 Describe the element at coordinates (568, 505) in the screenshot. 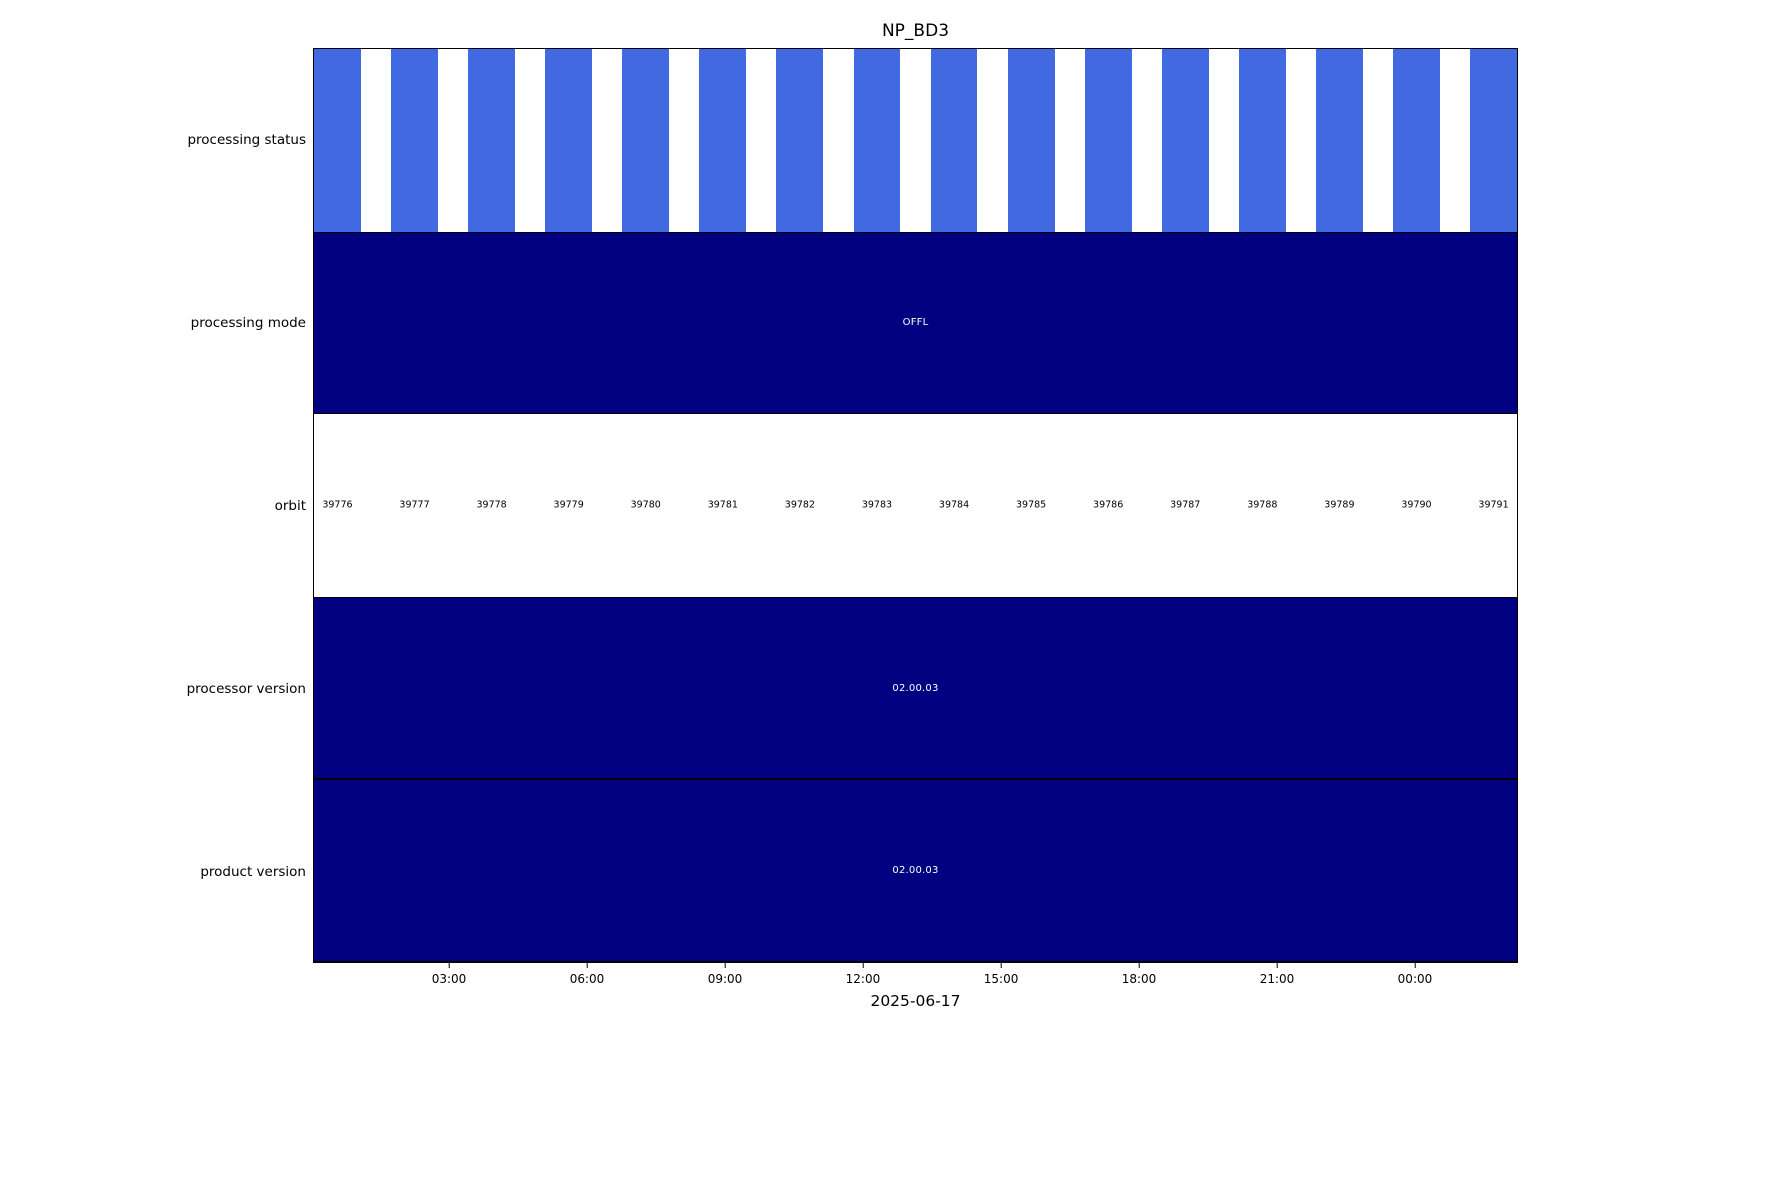

I see `orbit-number: 39779` at that location.